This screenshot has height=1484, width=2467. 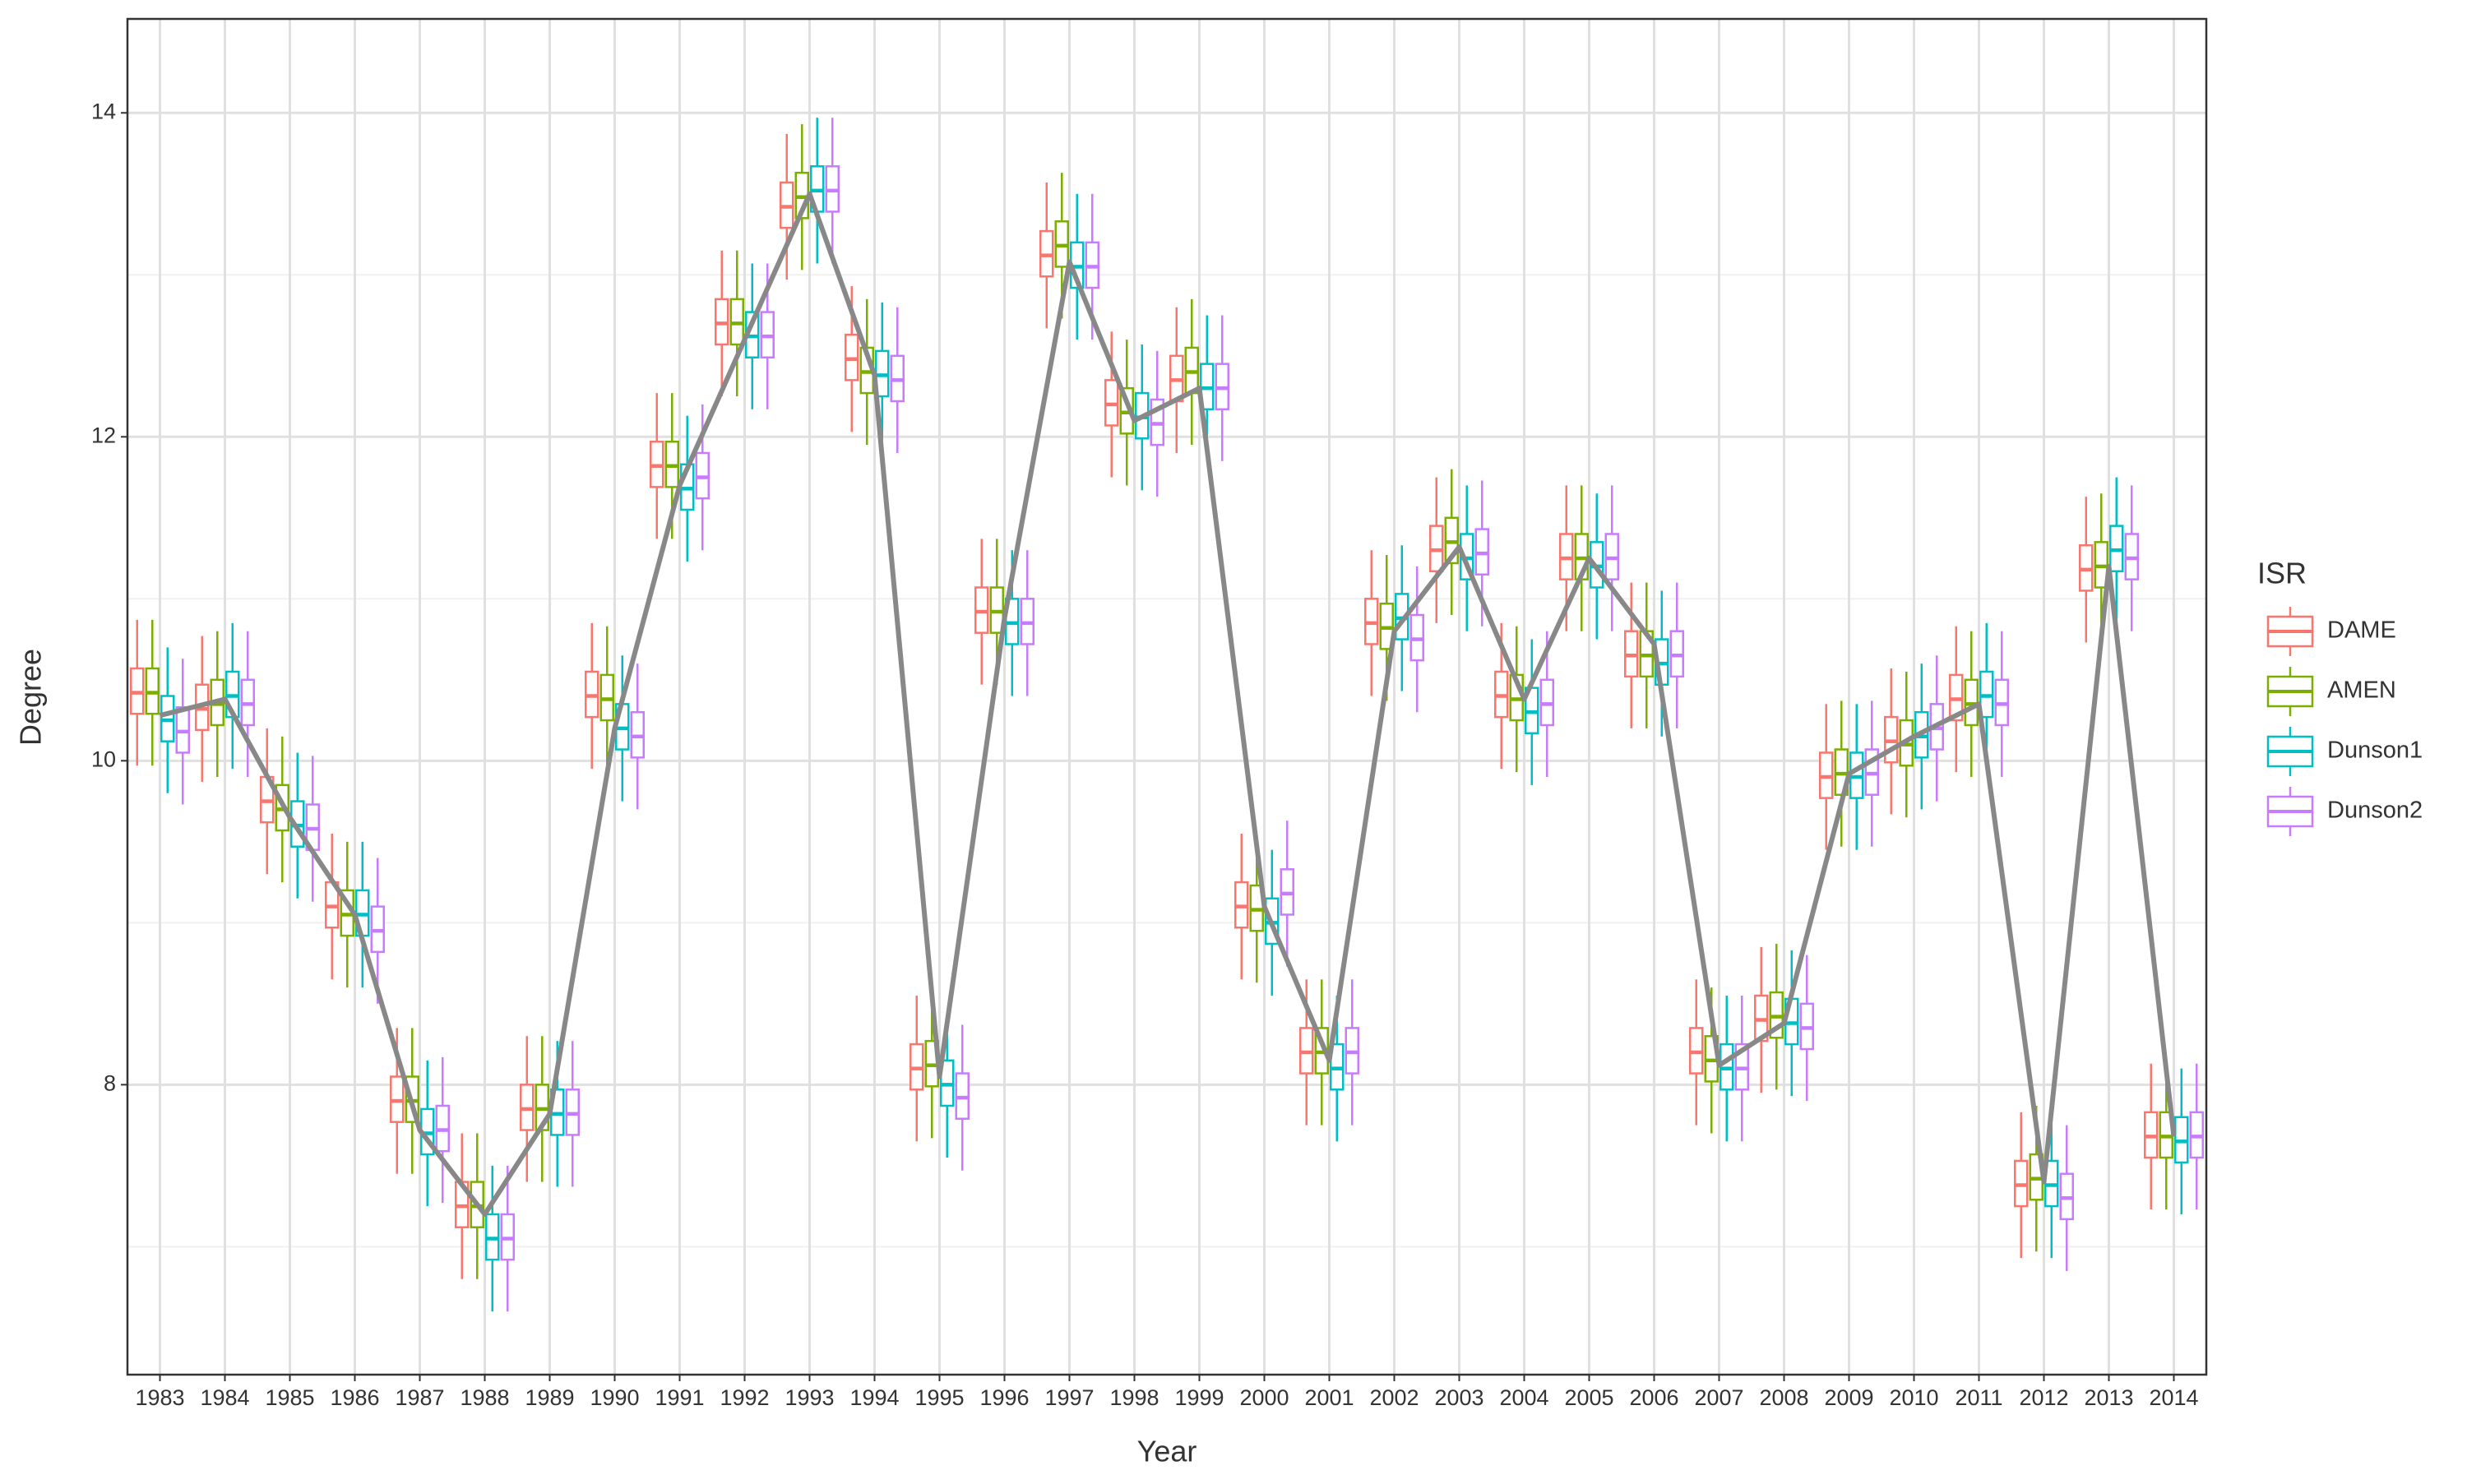 I want to click on x-tick-label: 1998, so click(x=1134, y=1398).